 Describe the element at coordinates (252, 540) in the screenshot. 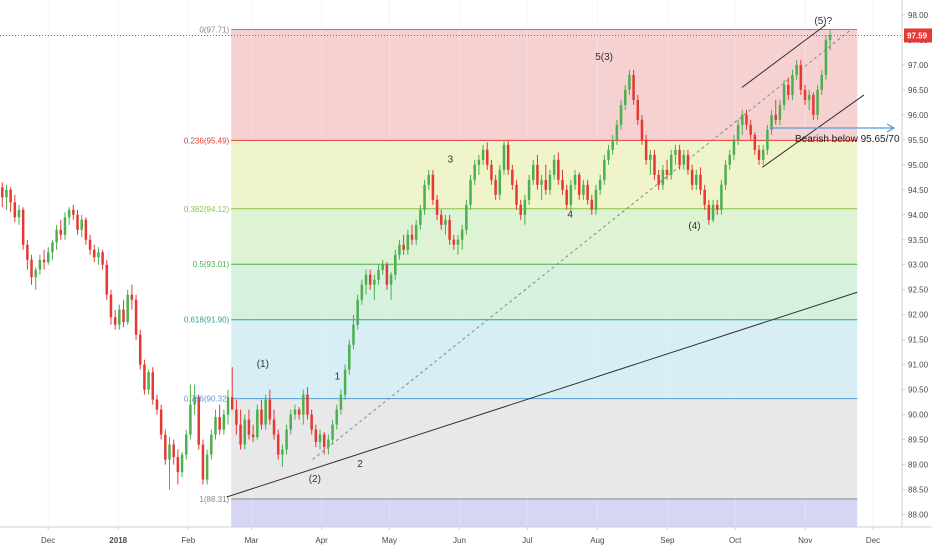

I see `x-tick-label: Mar` at that location.